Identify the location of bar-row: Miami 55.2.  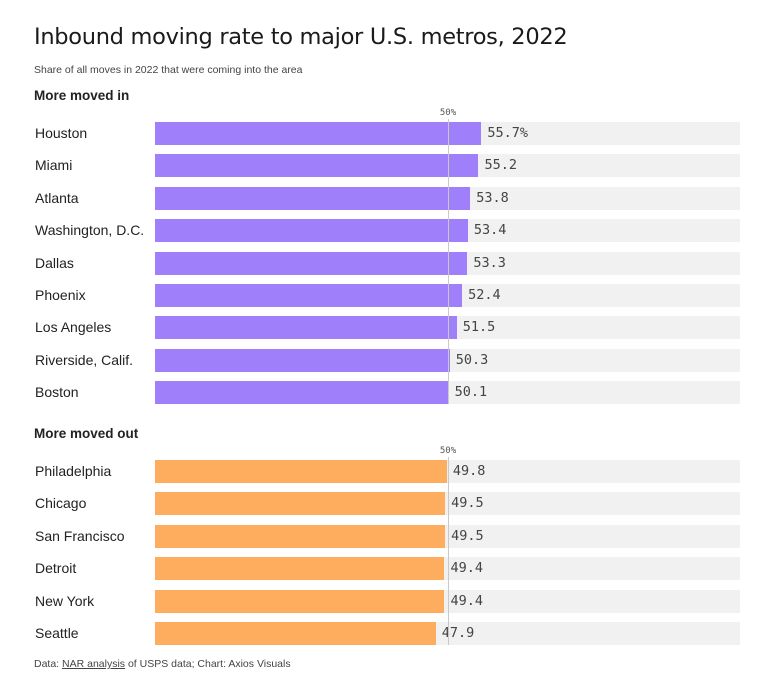
(391, 166).